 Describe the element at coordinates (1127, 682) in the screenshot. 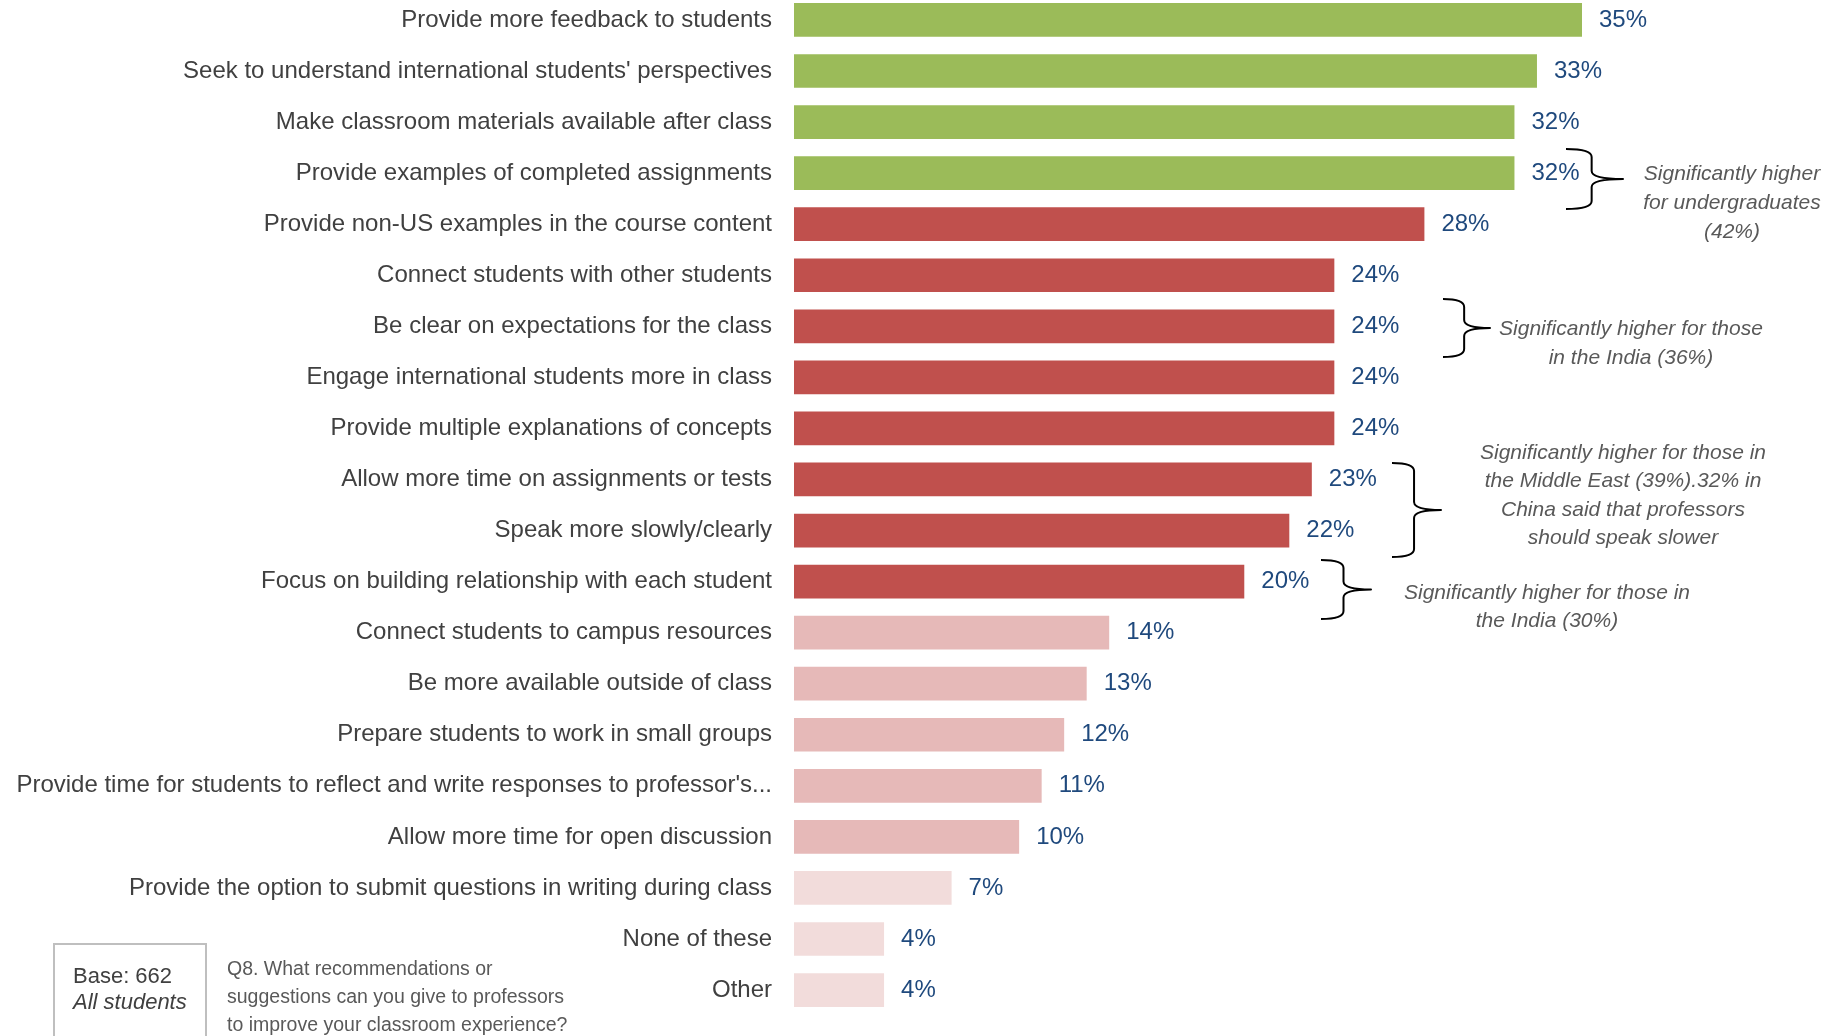

I see `data-label: 13%` at that location.